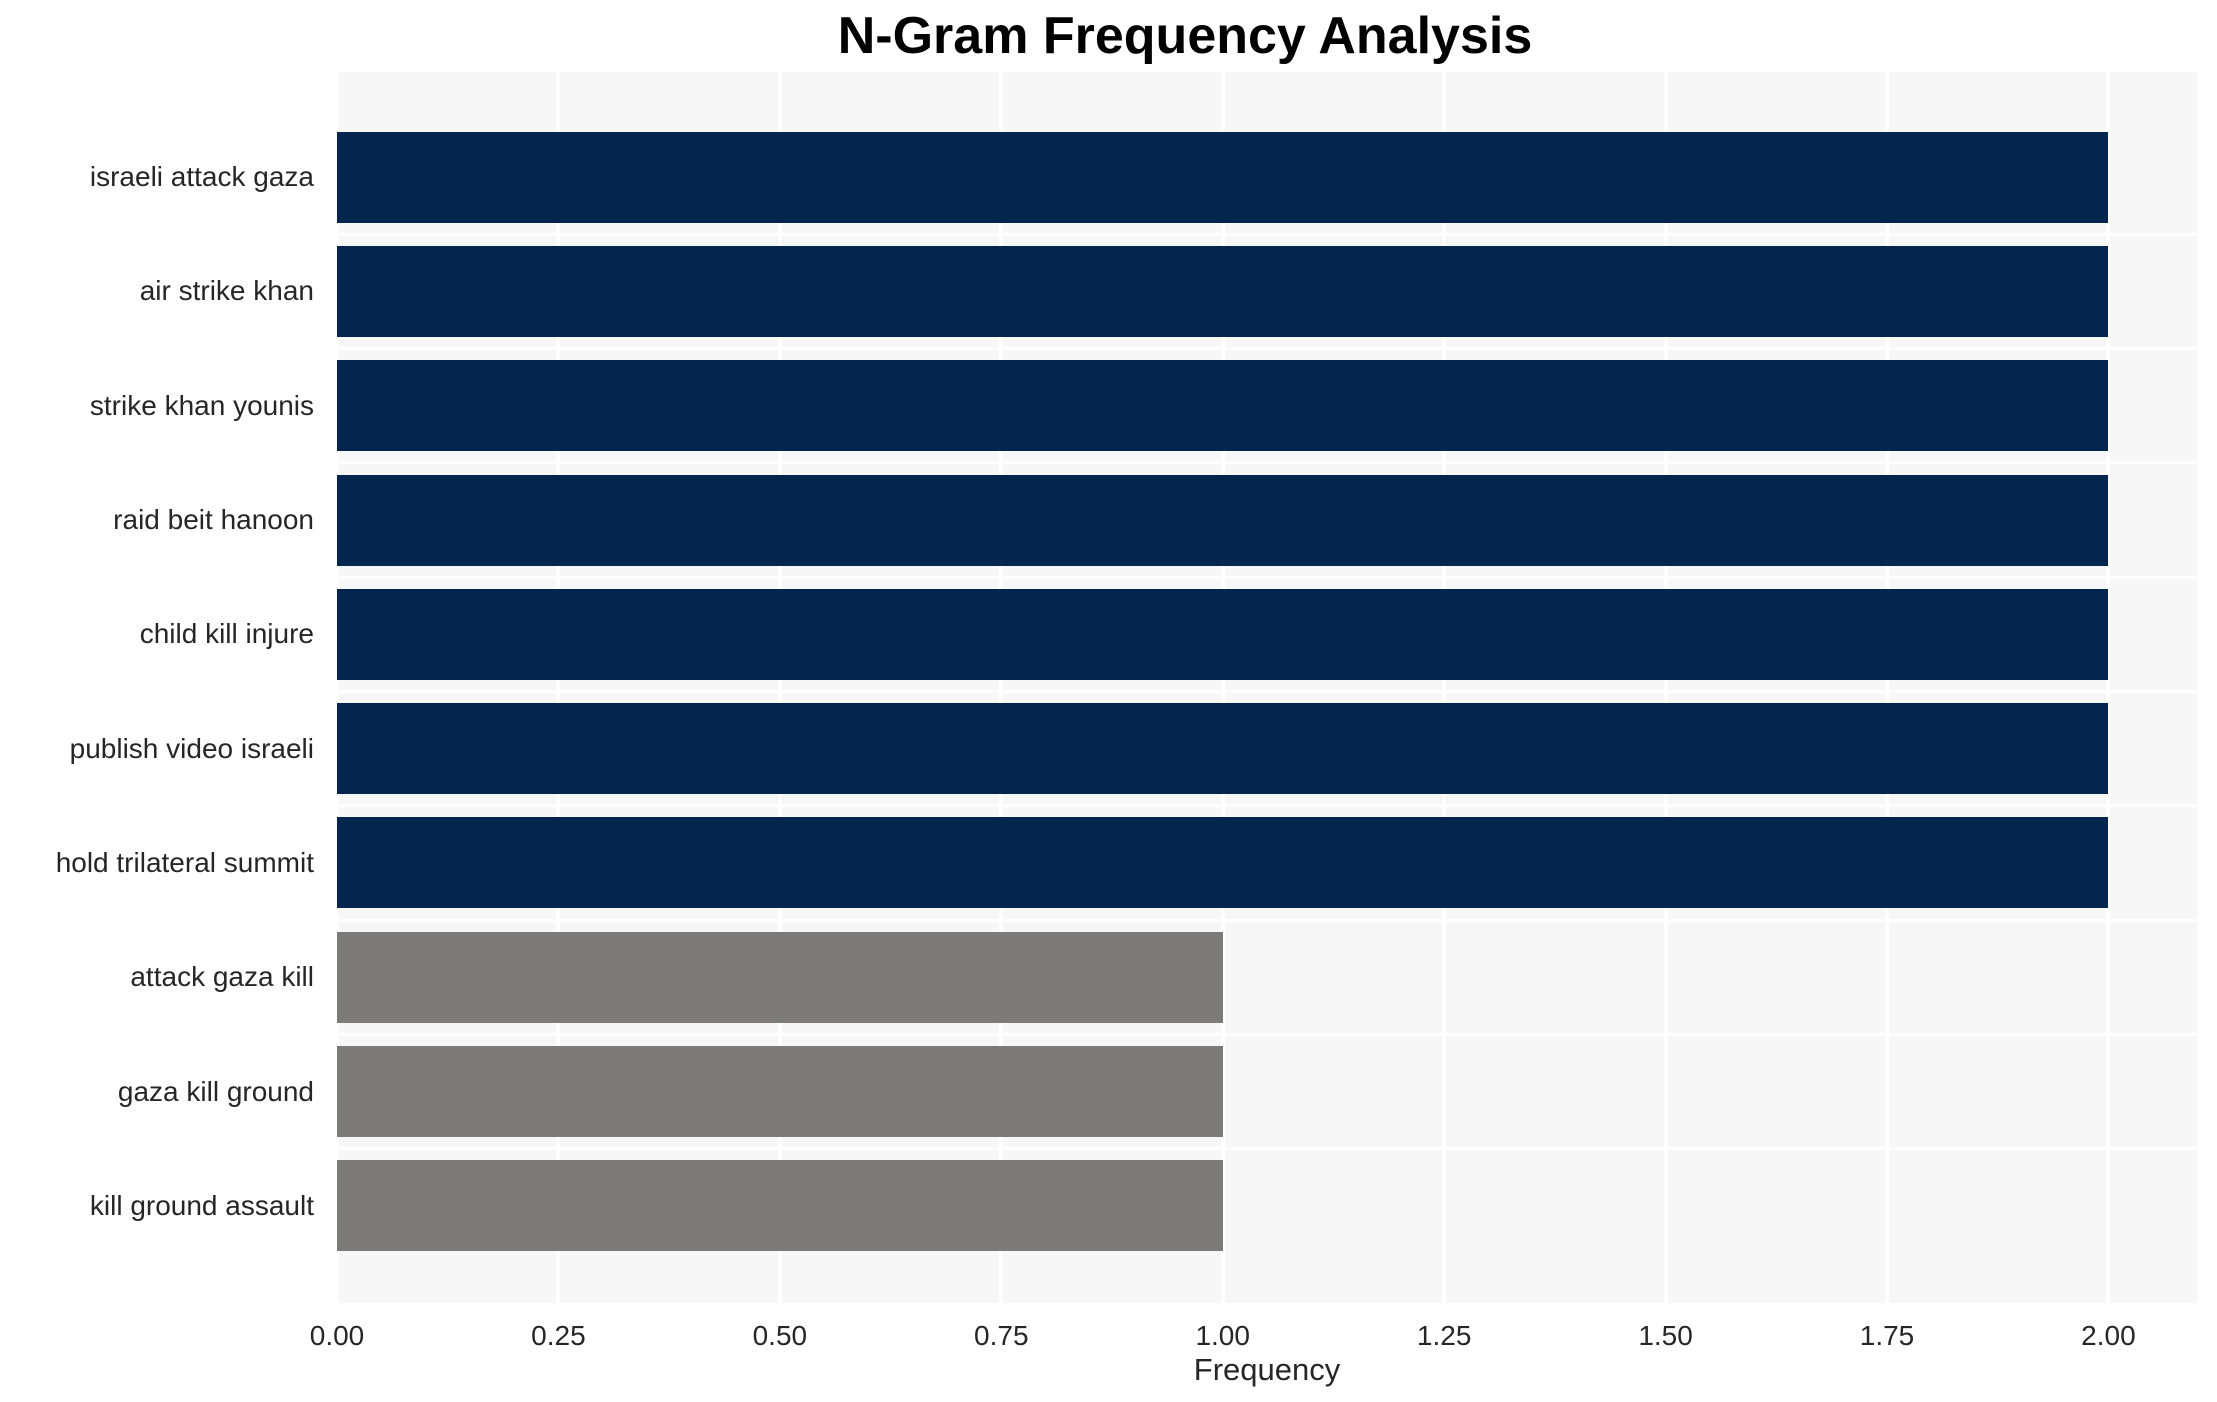 The image size is (2217, 1402). I want to click on bar-attack-gaza-kill, so click(780, 977).